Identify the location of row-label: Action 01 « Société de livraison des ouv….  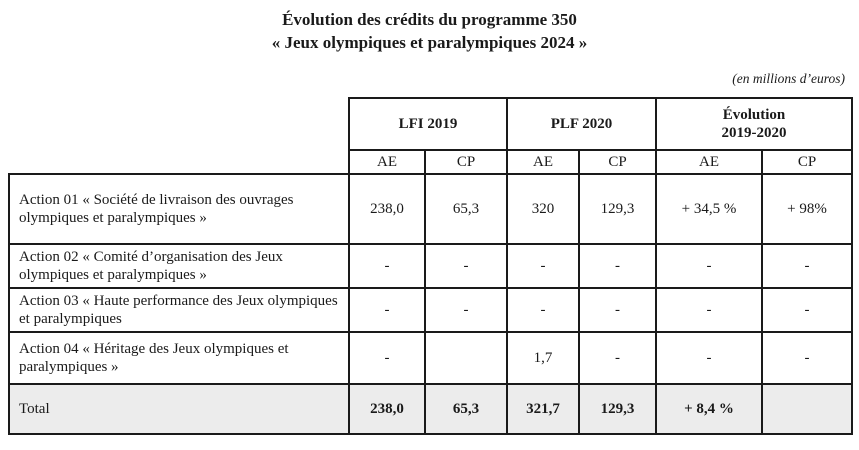
(179, 208).